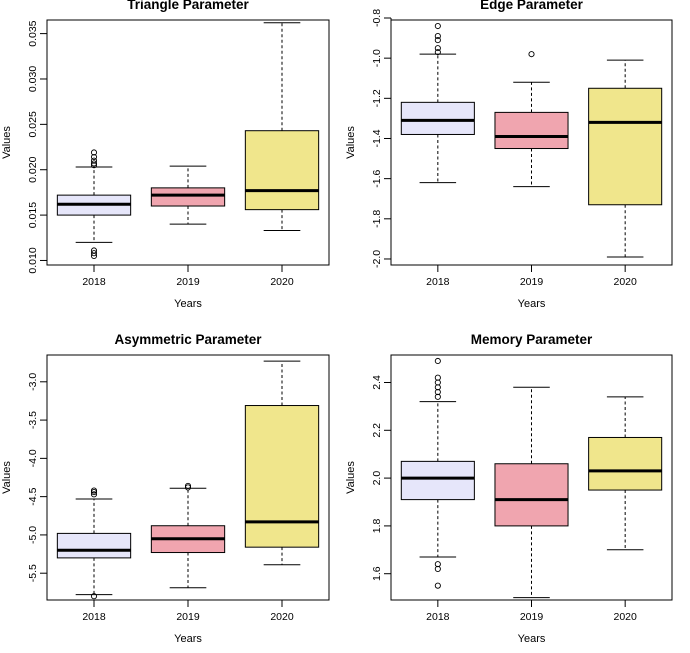 This screenshot has width=690, height=653. What do you see at coordinates (377, 382) in the screenshot?
I see `y-tick-label: 2.4` at bounding box center [377, 382].